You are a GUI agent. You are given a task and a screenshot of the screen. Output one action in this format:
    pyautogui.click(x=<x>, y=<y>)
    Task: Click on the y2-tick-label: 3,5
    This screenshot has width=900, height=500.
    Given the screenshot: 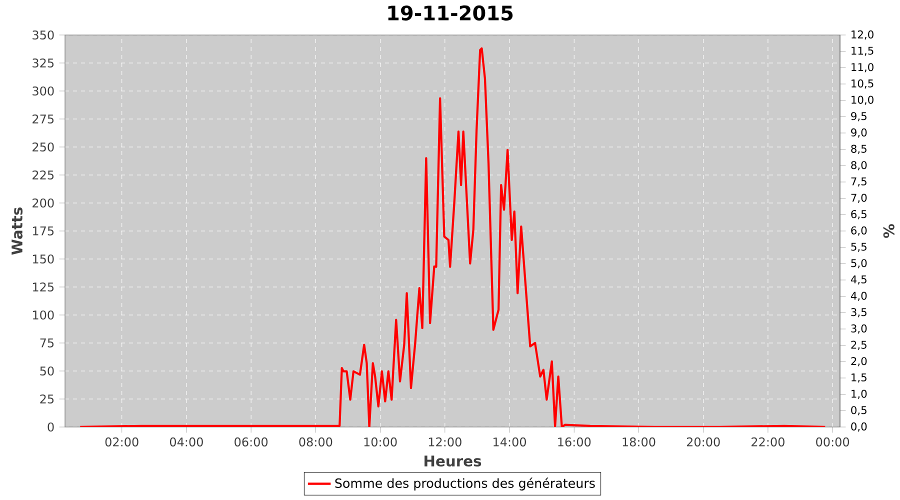 What is the action you would take?
    pyautogui.click(x=858, y=313)
    